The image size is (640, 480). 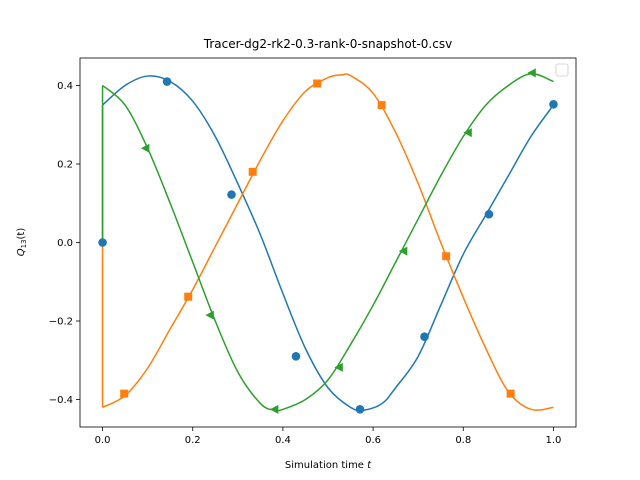 What do you see at coordinates (373, 440) in the screenshot?
I see `x-tick-label-3: 0.6` at bounding box center [373, 440].